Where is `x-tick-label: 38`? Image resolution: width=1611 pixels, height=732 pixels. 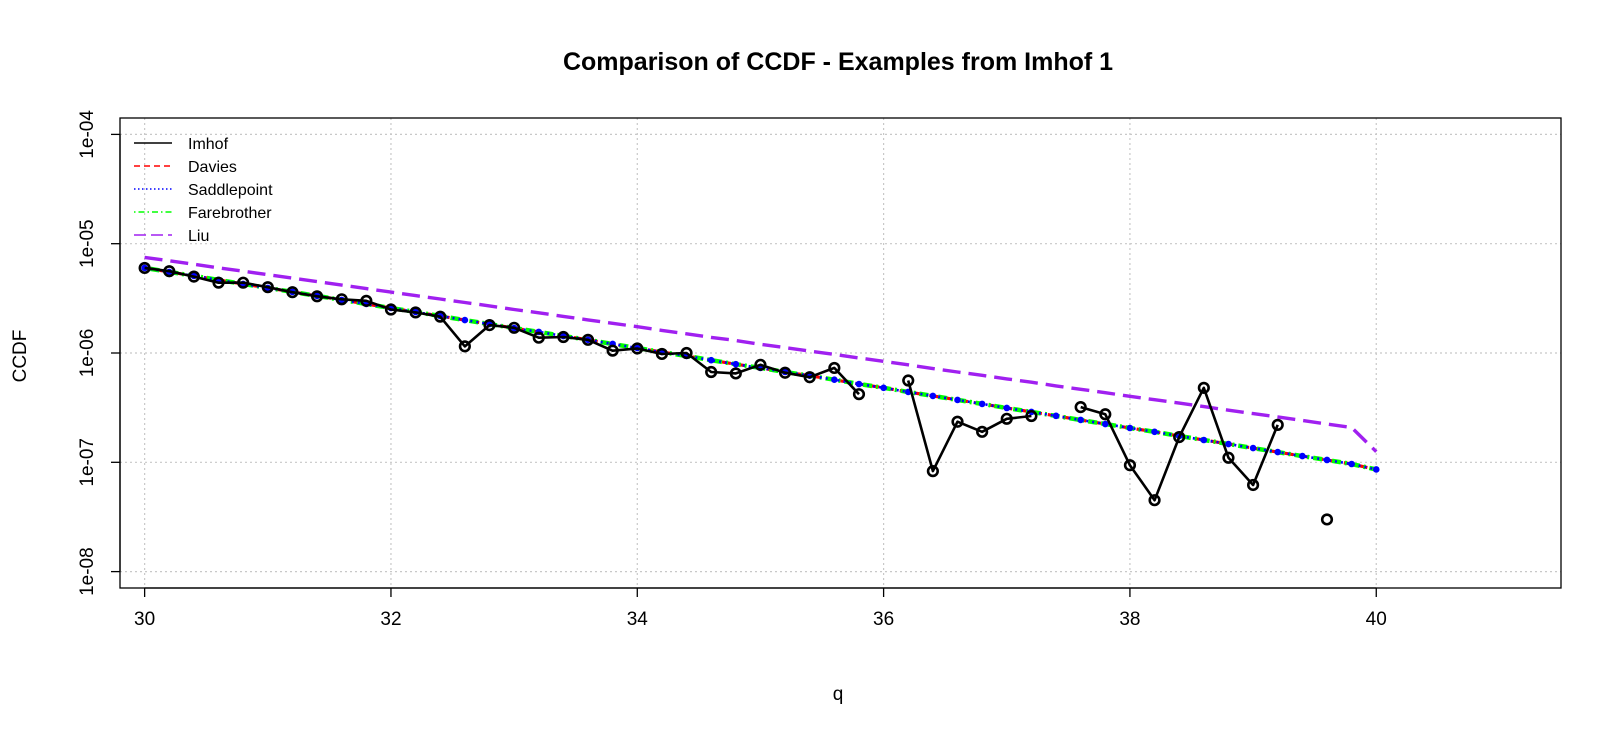
x-tick-label: 38 is located at coordinates (1129, 619).